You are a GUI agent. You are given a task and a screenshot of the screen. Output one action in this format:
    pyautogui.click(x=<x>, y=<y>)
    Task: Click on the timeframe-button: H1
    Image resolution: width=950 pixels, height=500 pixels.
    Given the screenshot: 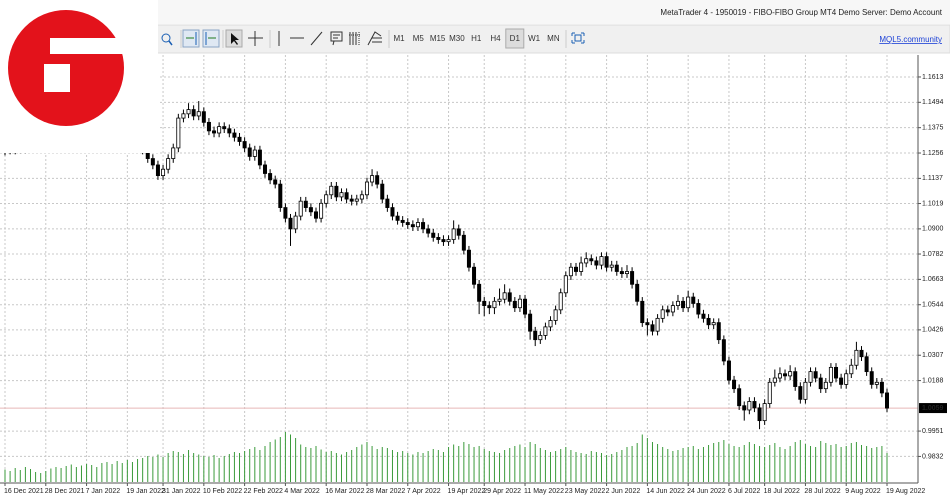 What is the action you would take?
    pyautogui.click(x=476, y=38)
    